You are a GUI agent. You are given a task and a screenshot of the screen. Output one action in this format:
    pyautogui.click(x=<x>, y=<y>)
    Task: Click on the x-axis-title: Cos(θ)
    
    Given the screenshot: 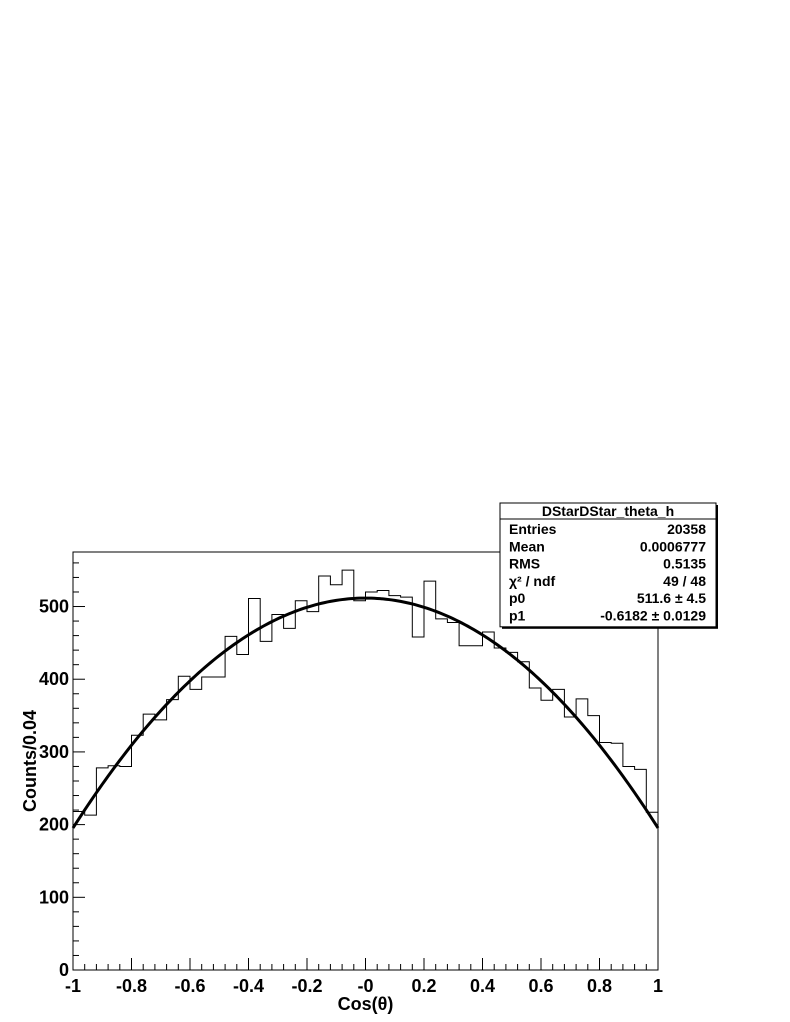 What is the action you would take?
    pyautogui.click(x=366, y=1004)
    